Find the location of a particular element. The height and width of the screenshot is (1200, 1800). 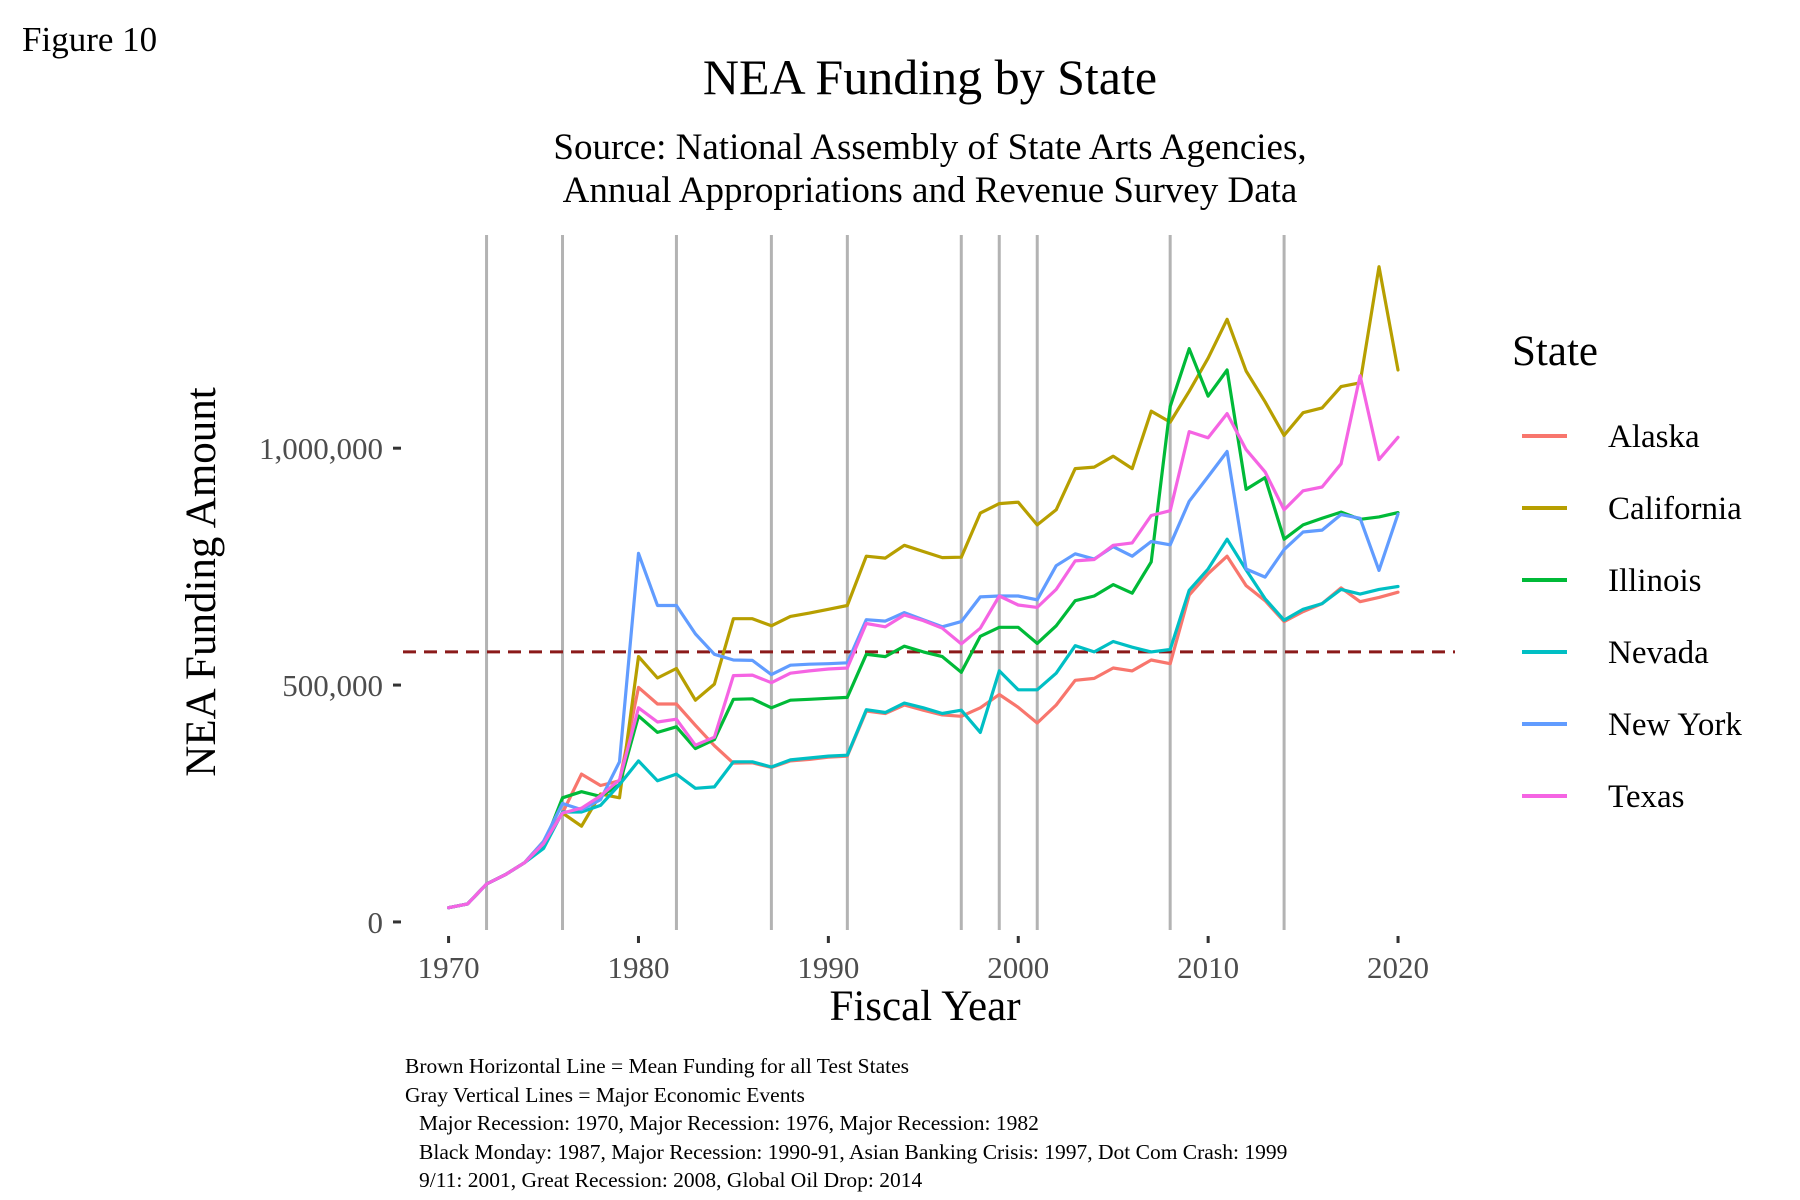

legend-label: Nevada is located at coordinates (1658, 653).